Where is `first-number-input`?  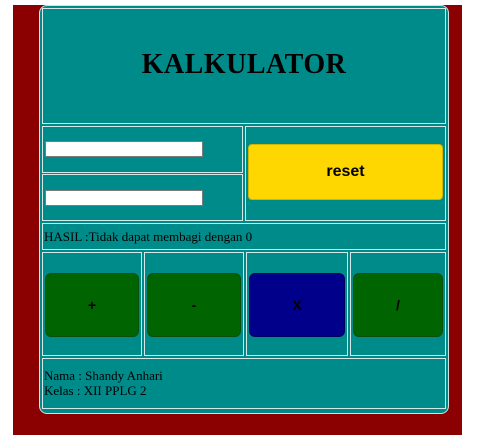 first-number-input is located at coordinates (124, 149).